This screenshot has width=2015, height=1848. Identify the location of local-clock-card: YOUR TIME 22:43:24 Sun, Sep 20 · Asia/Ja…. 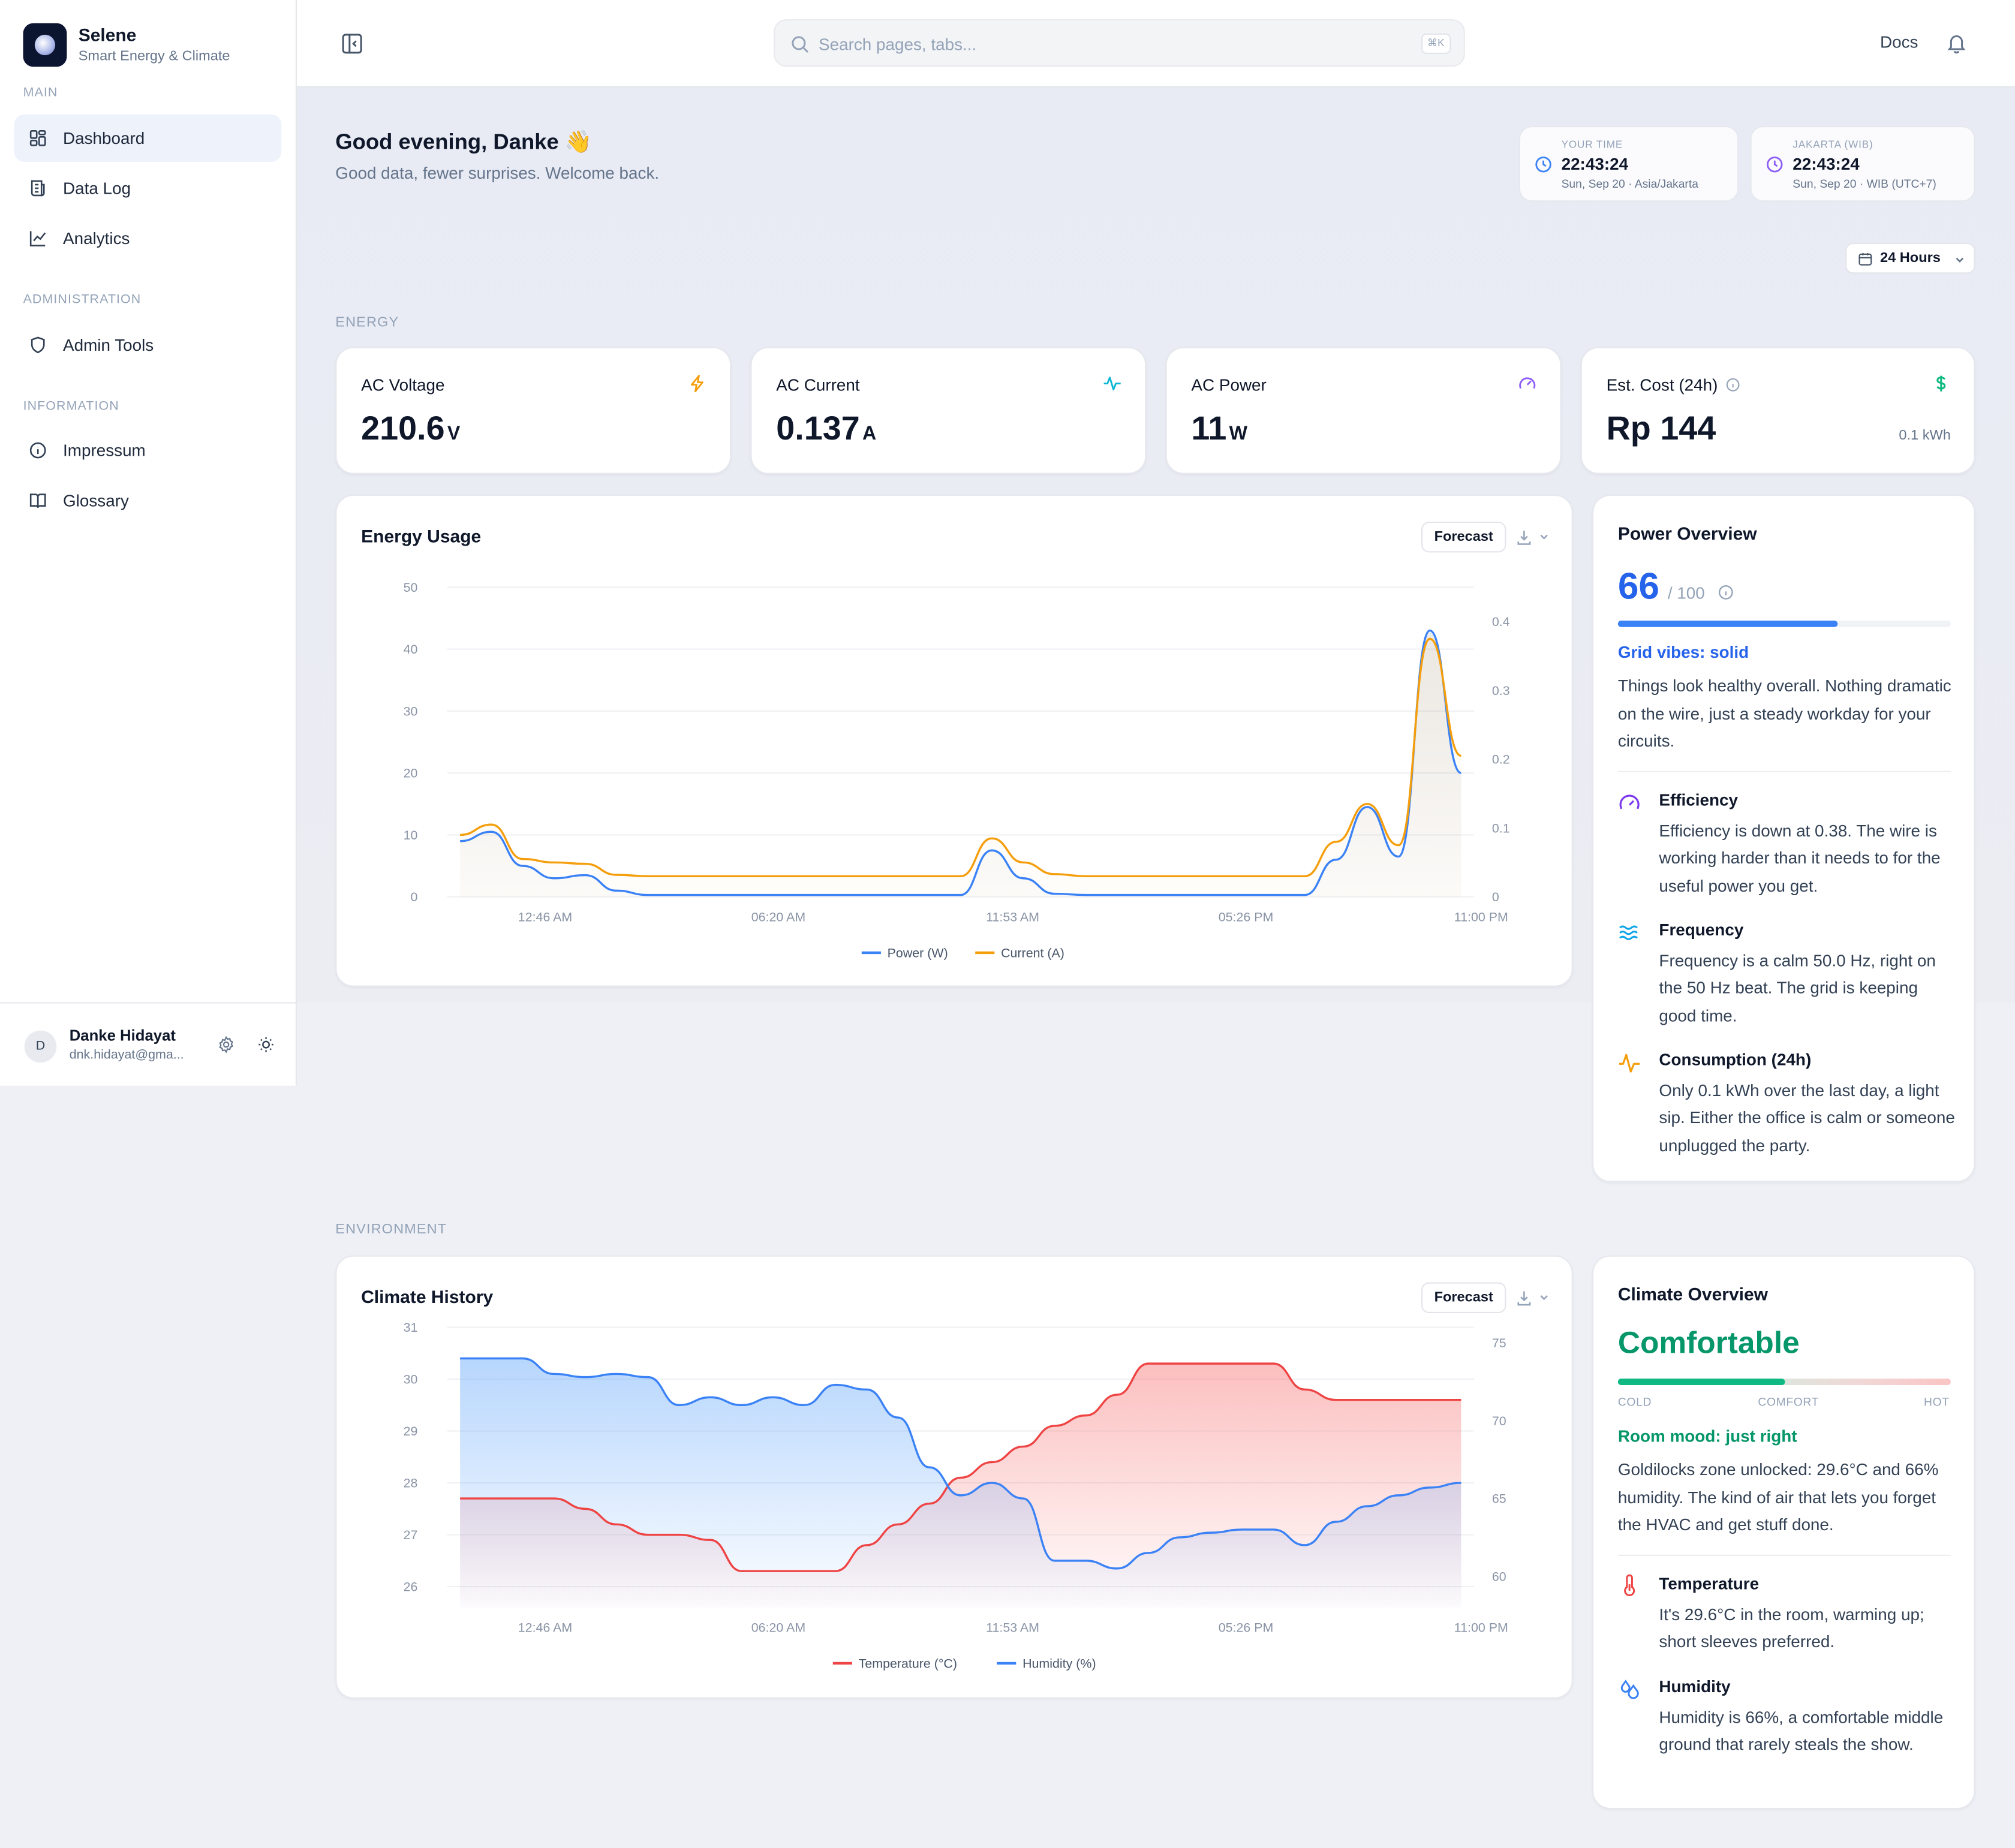
(1628, 164).